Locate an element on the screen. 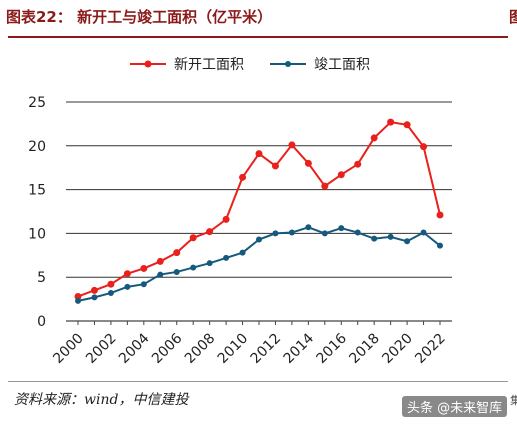 The width and height of the screenshot is (517, 426). x-tick-label: 2000 is located at coordinates (68, 348).